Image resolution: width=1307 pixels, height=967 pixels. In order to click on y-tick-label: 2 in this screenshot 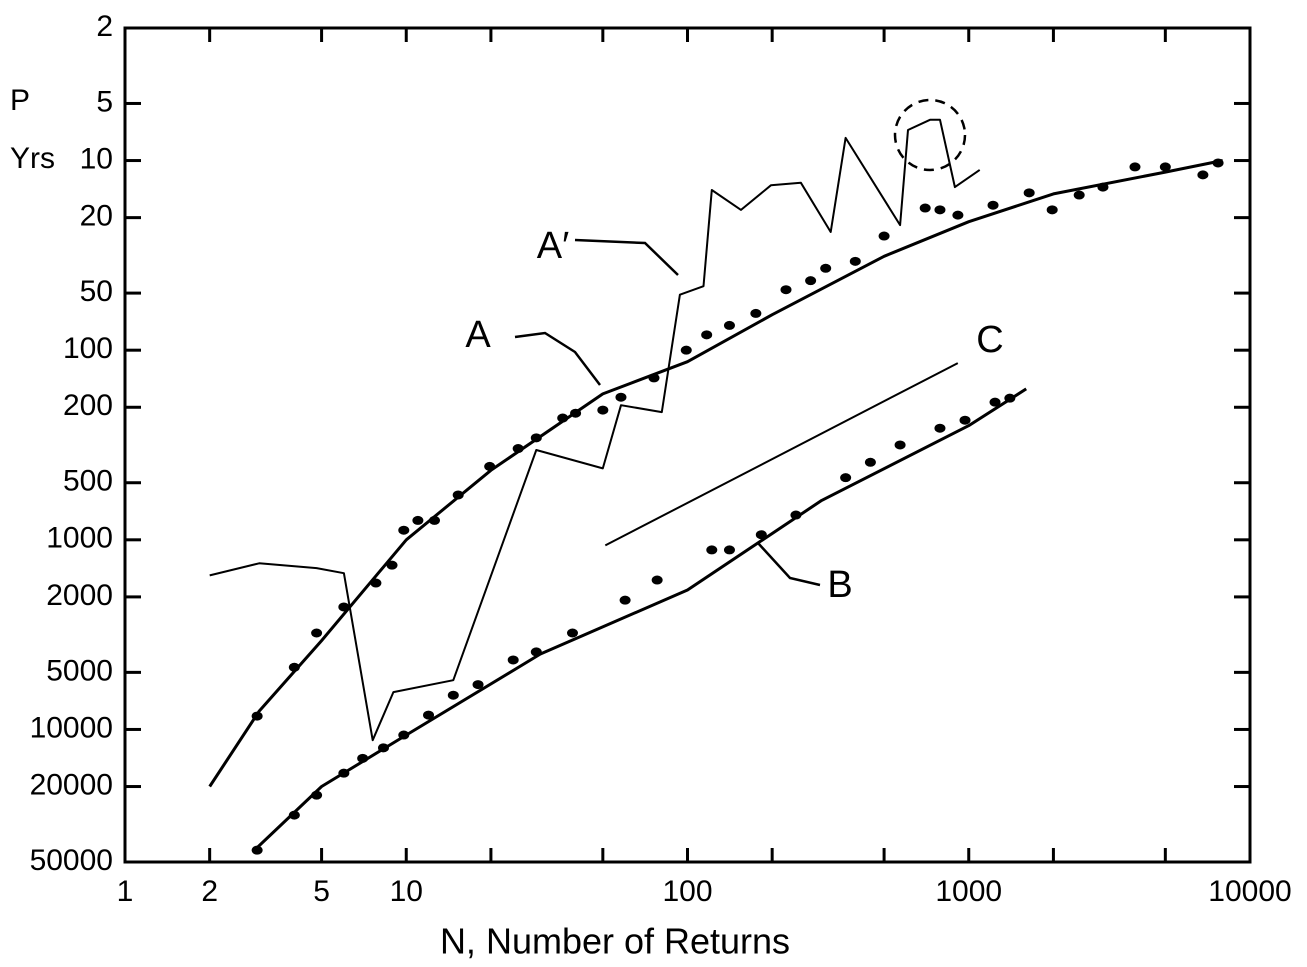, I will do `click(104, 26)`.